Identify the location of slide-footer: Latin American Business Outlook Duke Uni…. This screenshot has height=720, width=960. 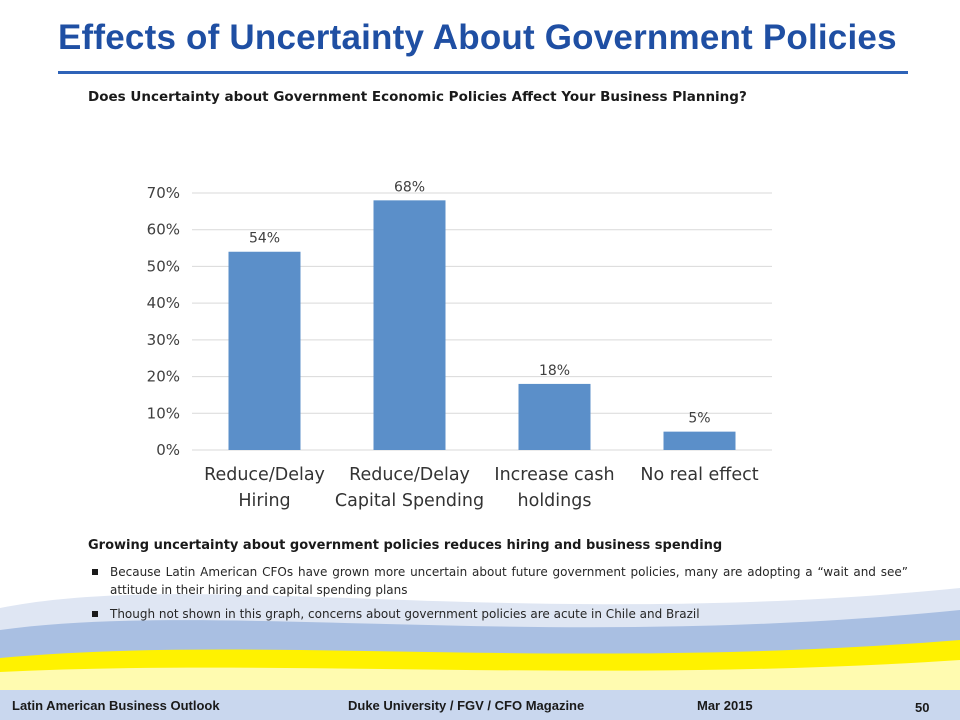
(480, 707).